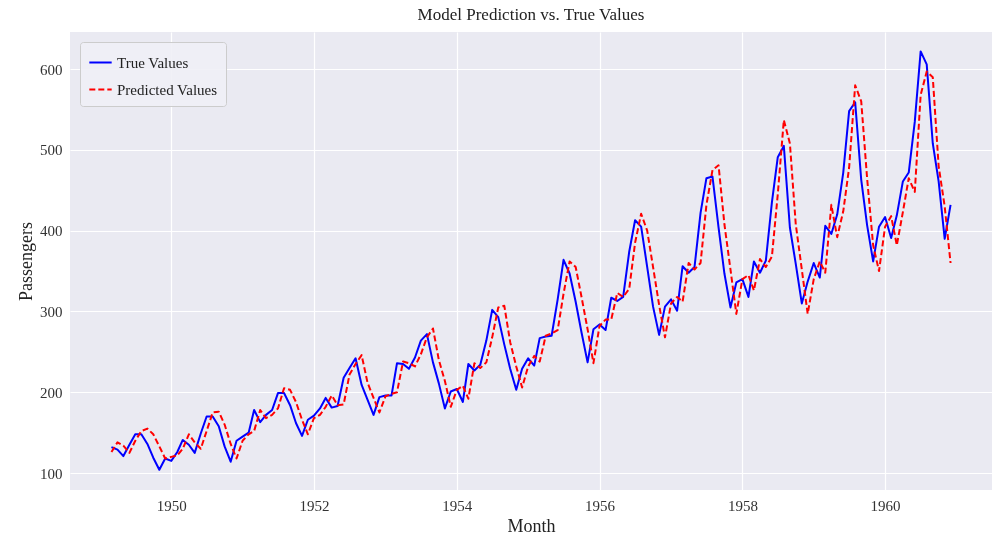 The height and width of the screenshot is (545, 1005). Describe the element at coordinates (742, 505) in the screenshot. I see `x-tick-label: 1958` at that location.